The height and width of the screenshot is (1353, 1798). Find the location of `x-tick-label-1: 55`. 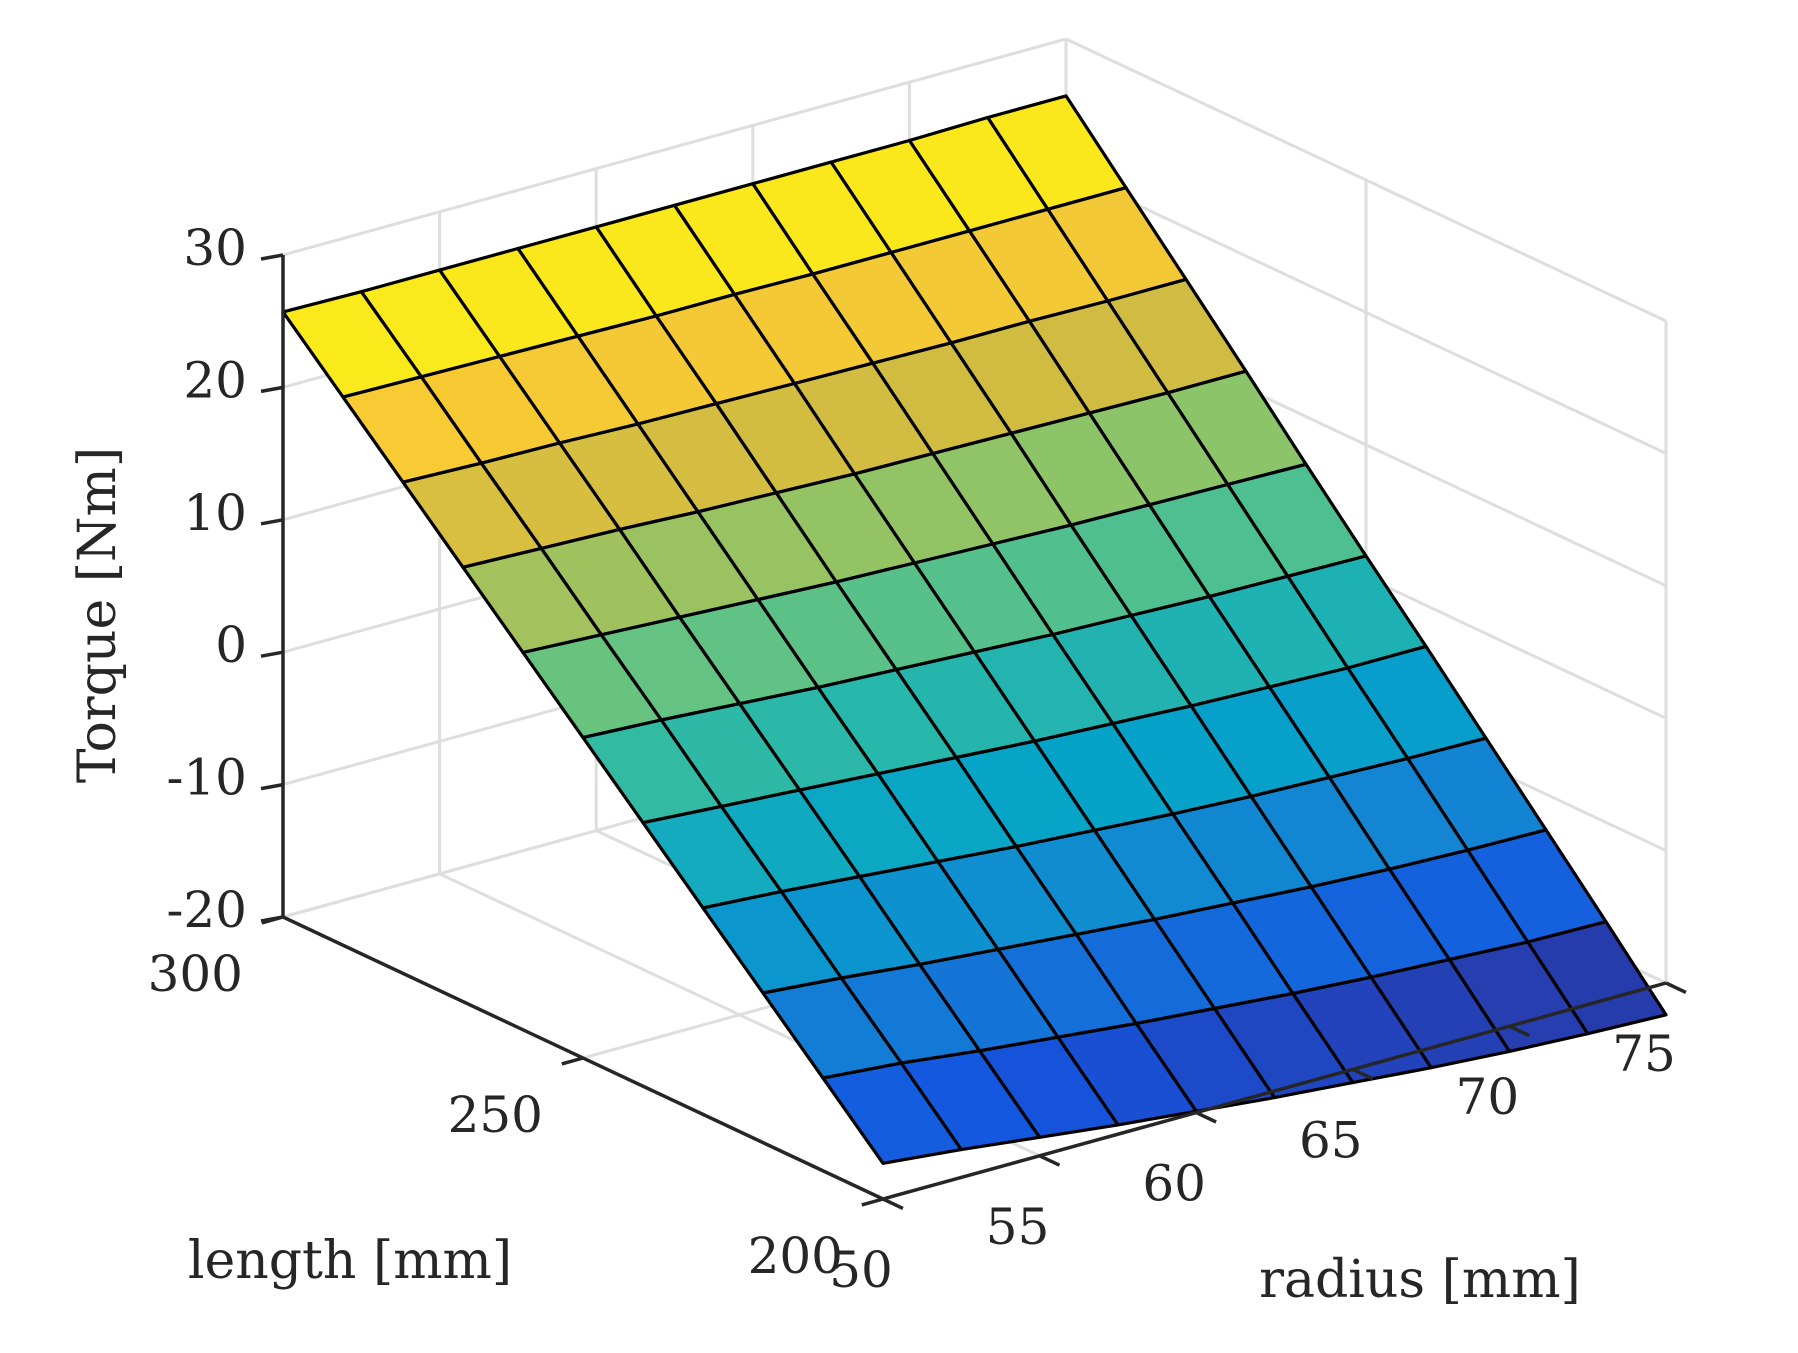

x-tick-label-1: 55 is located at coordinates (1018, 1227).